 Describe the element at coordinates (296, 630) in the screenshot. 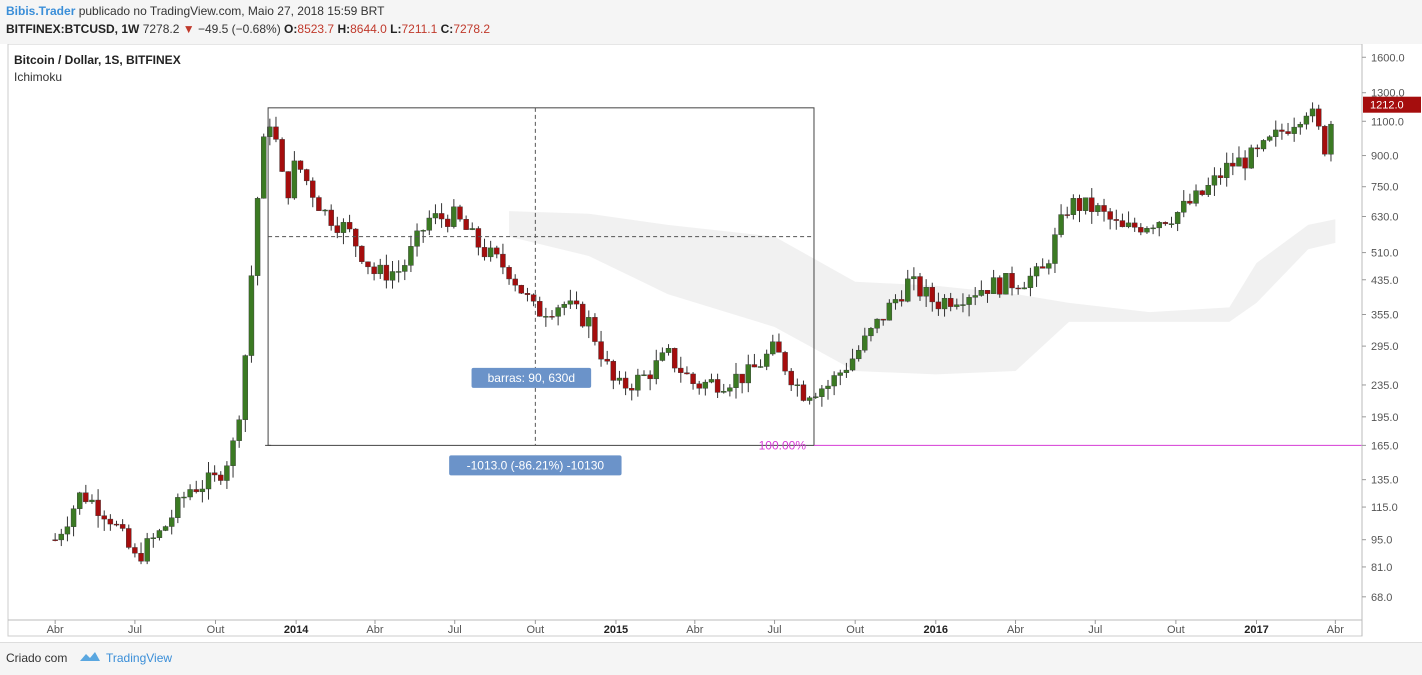

I see `time-tick-label: 2014` at that location.